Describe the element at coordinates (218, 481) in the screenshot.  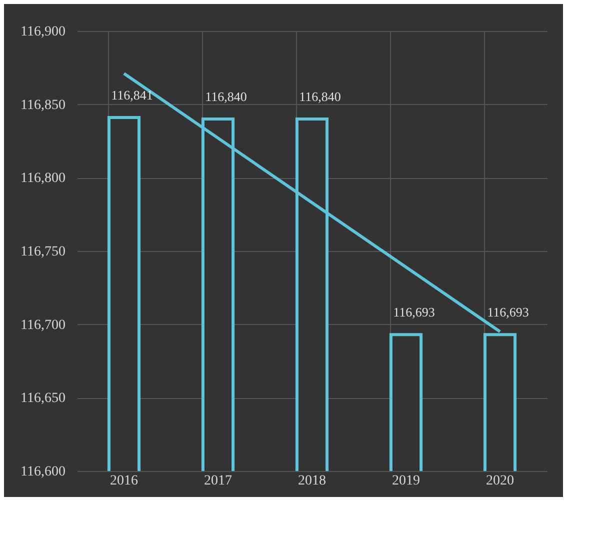
I see `x-tick-label: 2017` at that location.